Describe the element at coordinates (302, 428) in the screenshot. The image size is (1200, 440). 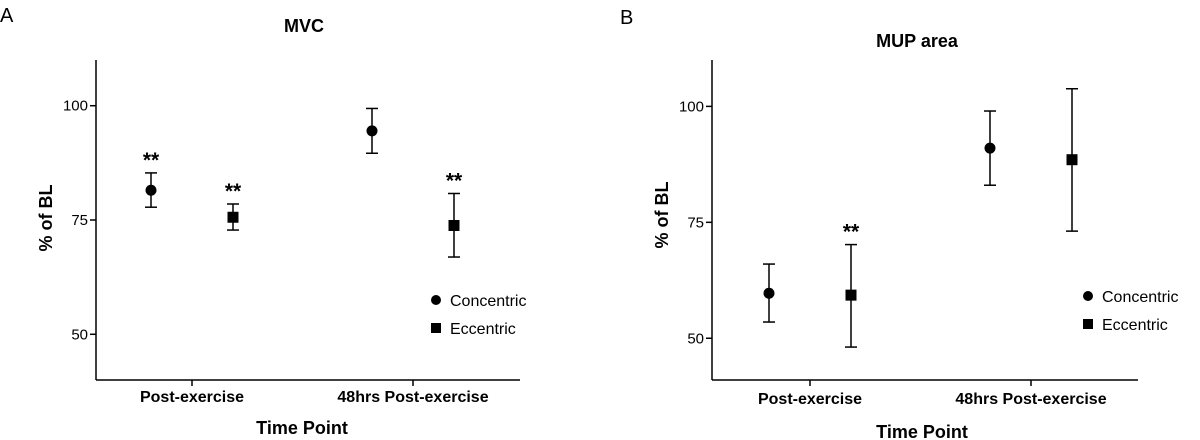
I see `x-axis-label-a: Time Point` at that location.